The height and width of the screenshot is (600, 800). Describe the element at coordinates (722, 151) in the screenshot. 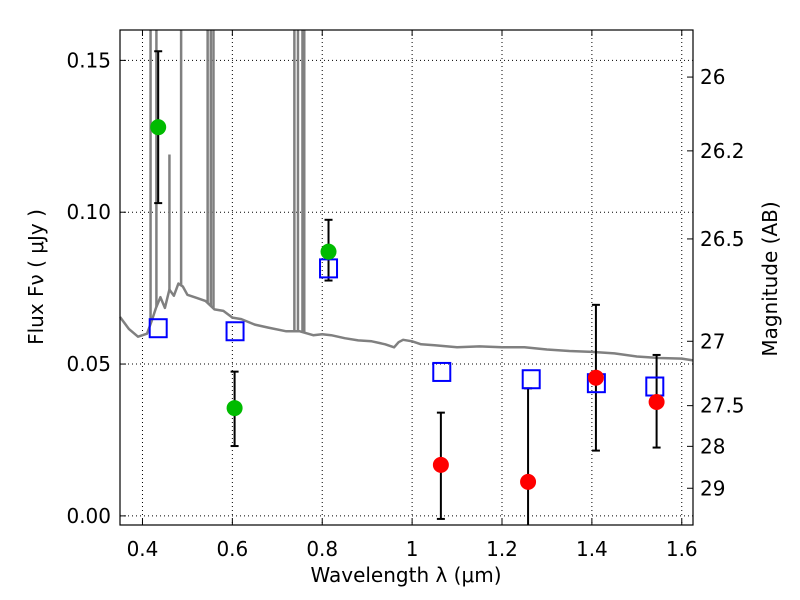

I see `mag-tick-label: 26.2` at that location.